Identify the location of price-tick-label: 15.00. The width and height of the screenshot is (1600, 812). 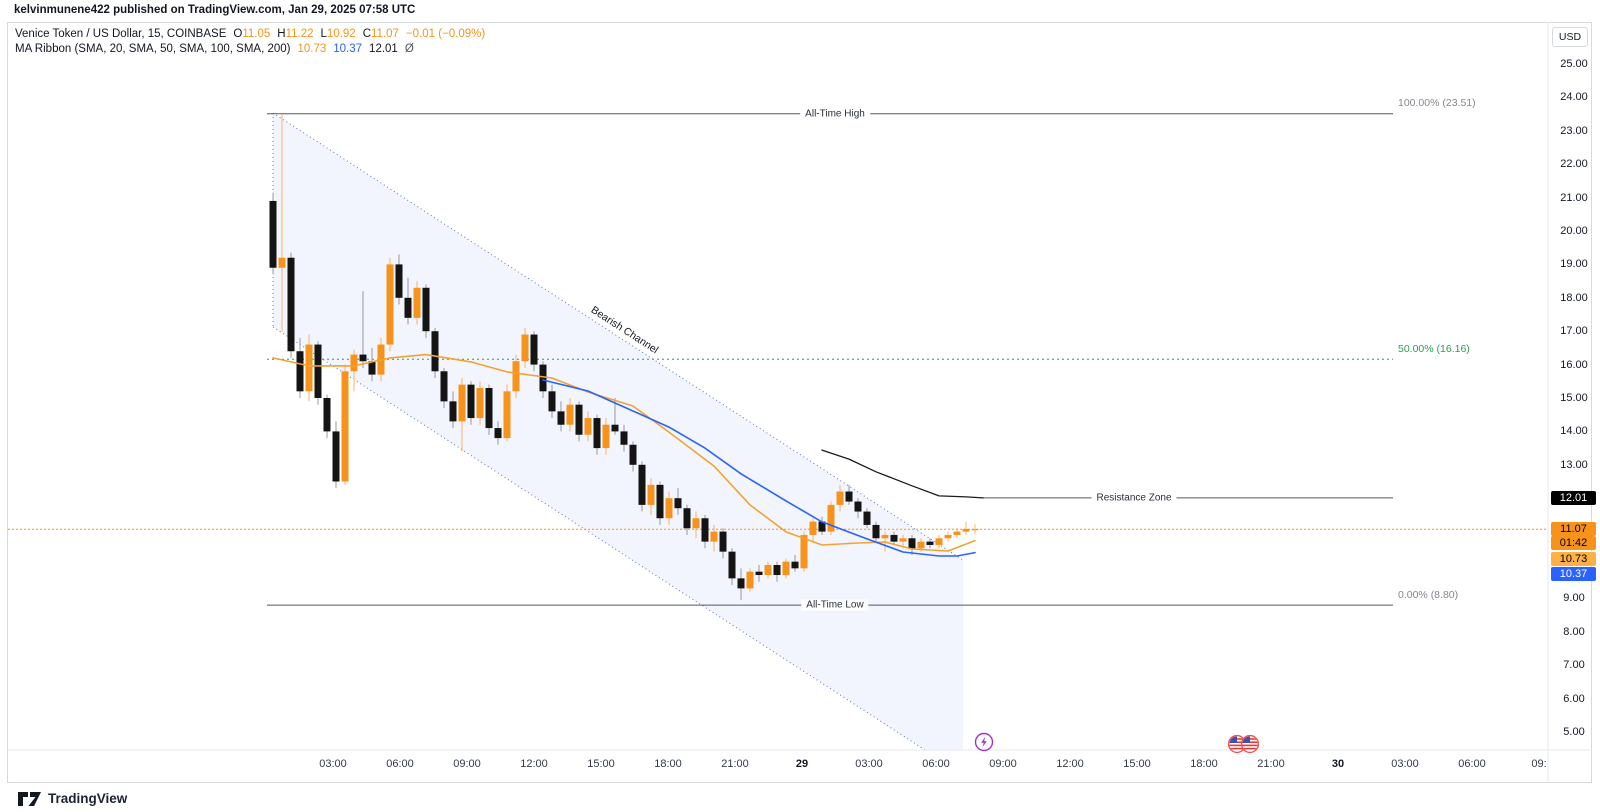
(1574, 398).